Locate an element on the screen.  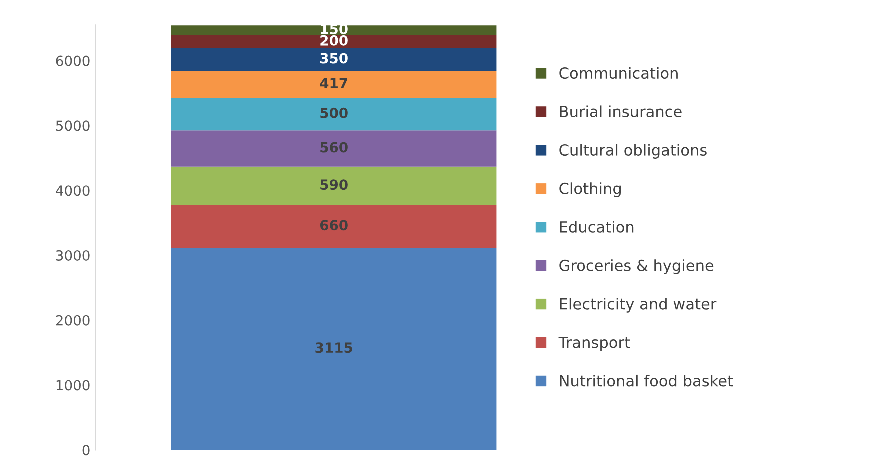
y-tick-label: 0 is located at coordinates (86, 450).